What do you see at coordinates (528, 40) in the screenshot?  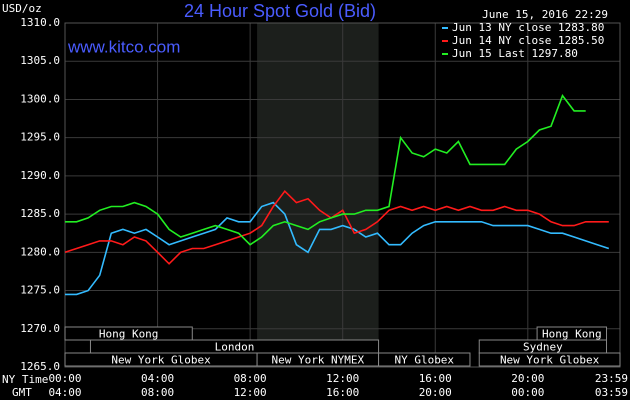 I see `legend-label: Jun 14 NY close 1285.50` at bounding box center [528, 40].